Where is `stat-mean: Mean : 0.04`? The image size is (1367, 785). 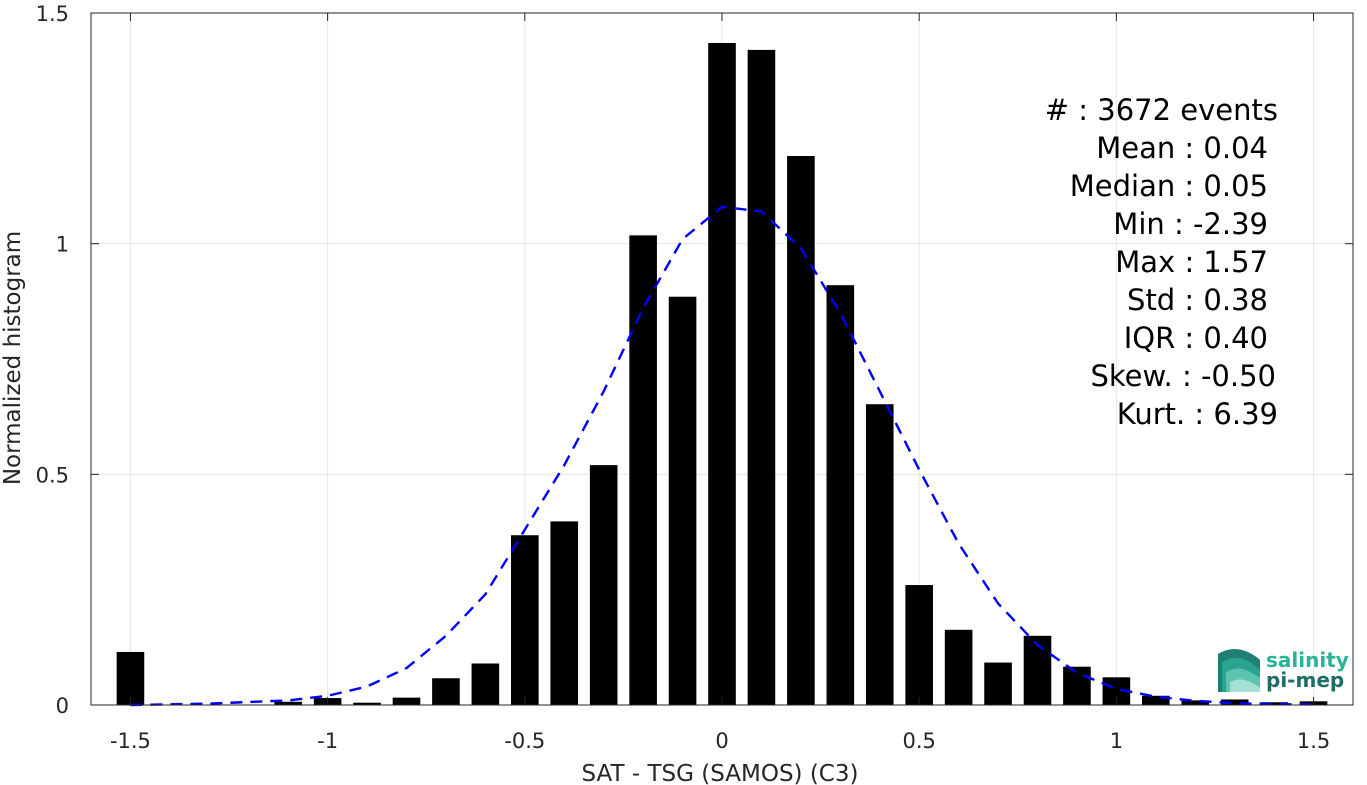 stat-mean: Mean : 0.04 is located at coordinates (1182, 148).